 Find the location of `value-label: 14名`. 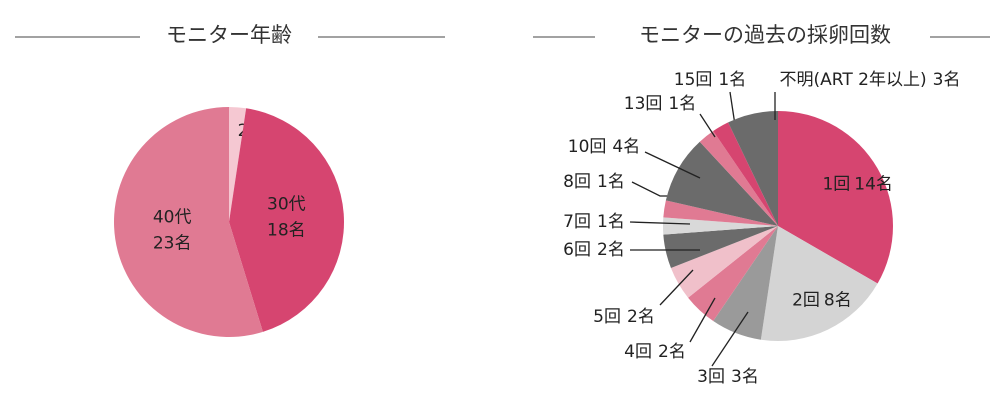

value-label: 14名 is located at coordinates (873, 185).